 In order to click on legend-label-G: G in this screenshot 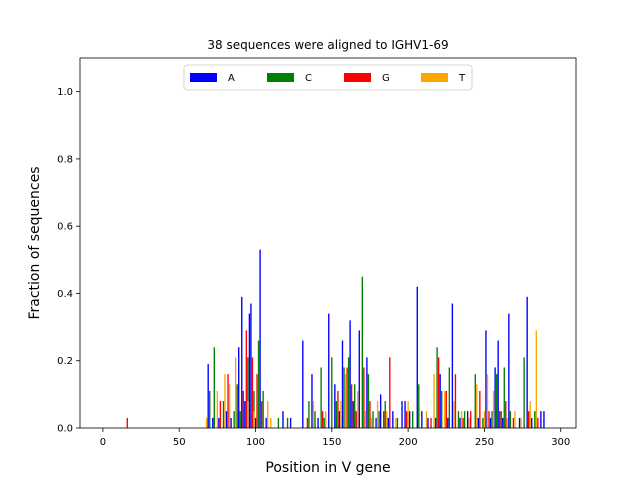, I will do `click(386, 78)`.